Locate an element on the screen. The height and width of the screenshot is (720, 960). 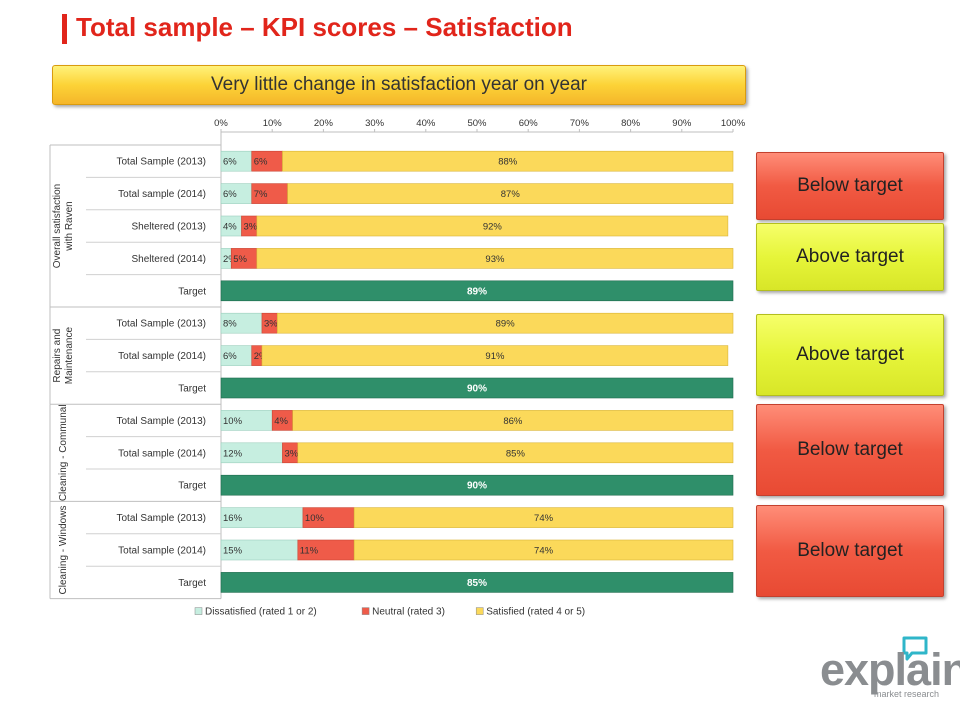
group-label: Cleaning - Windows is located at coordinates (63, 550).